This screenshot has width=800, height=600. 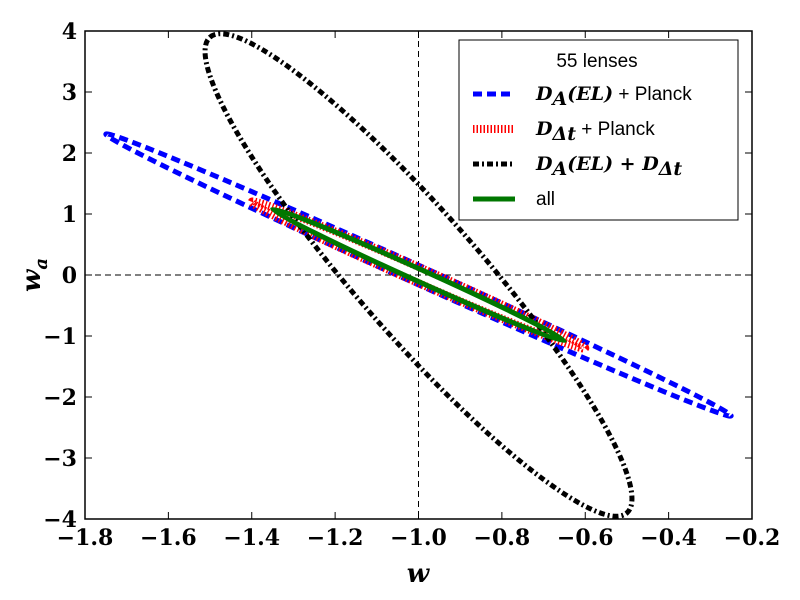 What do you see at coordinates (335, 538) in the screenshot?
I see `x-tick-label: −1.2` at bounding box center [335, 538].